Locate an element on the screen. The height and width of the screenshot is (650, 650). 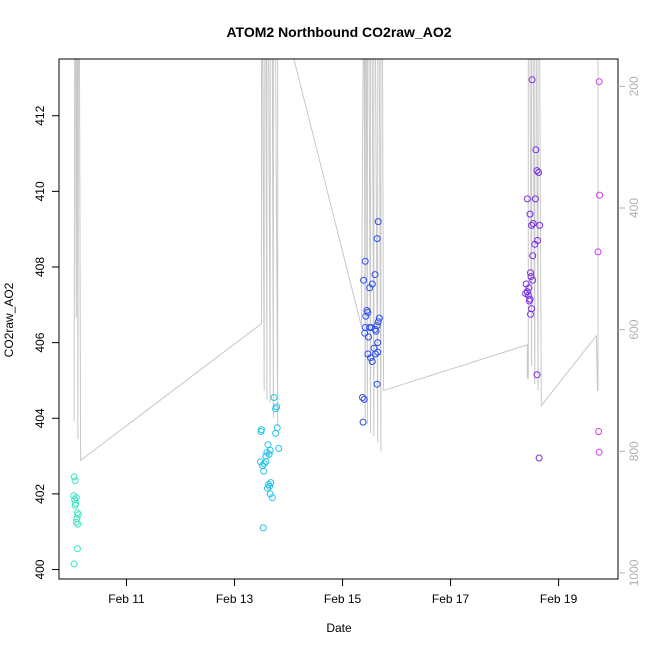
y-tick-label: 410 is located at coordinates (40, 191).